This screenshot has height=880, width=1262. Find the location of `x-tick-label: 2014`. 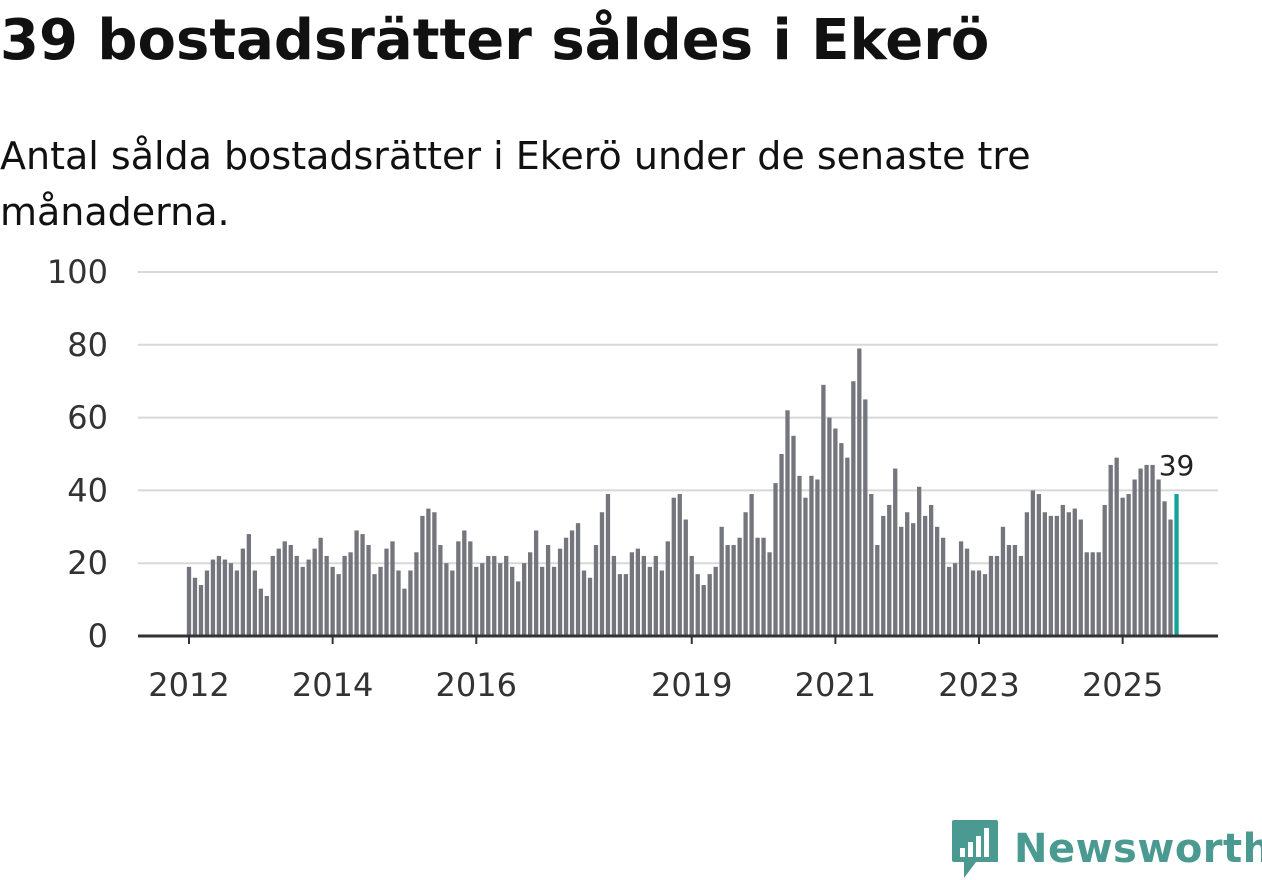

x-tick-label: 2014 is located at coordinates (332, 685).